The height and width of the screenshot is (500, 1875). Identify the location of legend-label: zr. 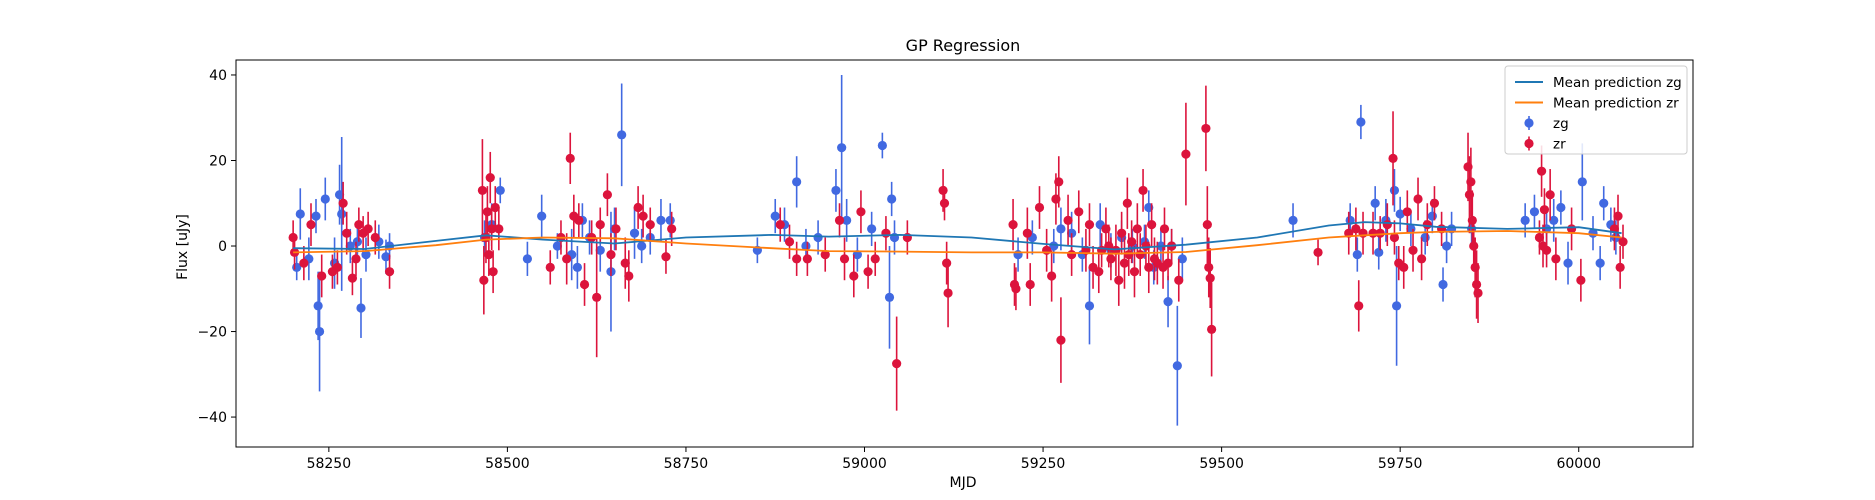
(1559, 145).